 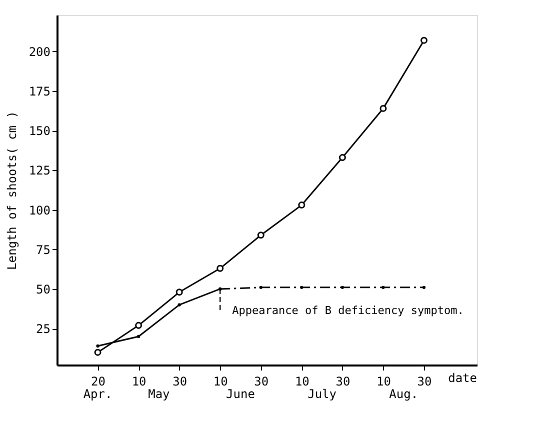 I want to click on y-tick-label: 125, so click(x=39, y=171).